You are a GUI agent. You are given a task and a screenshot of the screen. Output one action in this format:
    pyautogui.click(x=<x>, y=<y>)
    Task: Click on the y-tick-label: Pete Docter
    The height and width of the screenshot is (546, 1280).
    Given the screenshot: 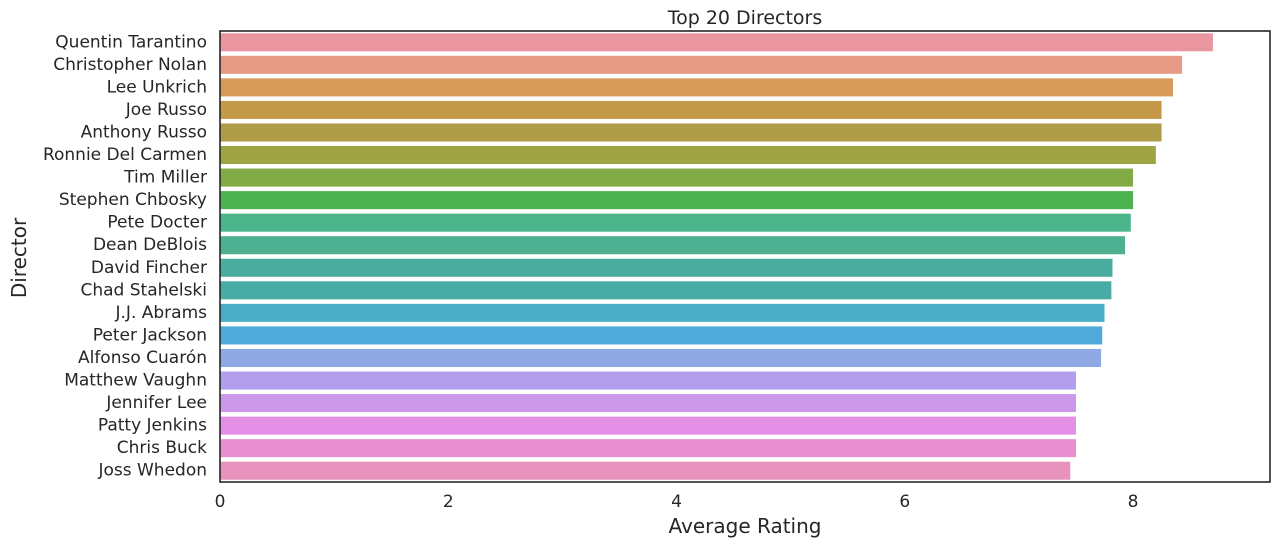 What is the action you would take?
    pyautogui.click(x=157, y=223)
    